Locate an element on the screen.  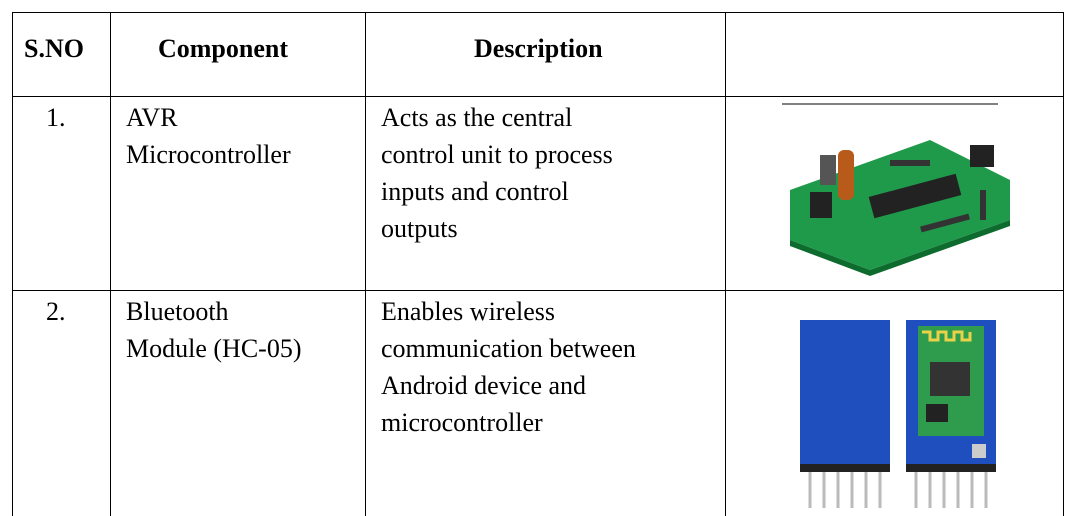
bluetooth-module-image is located at coordinates (898, 414).